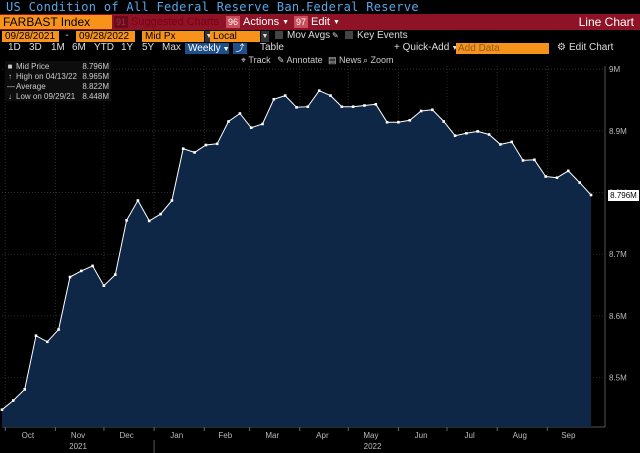  I want to click on frequency-select: Weekly ▼, so click(207, 48).